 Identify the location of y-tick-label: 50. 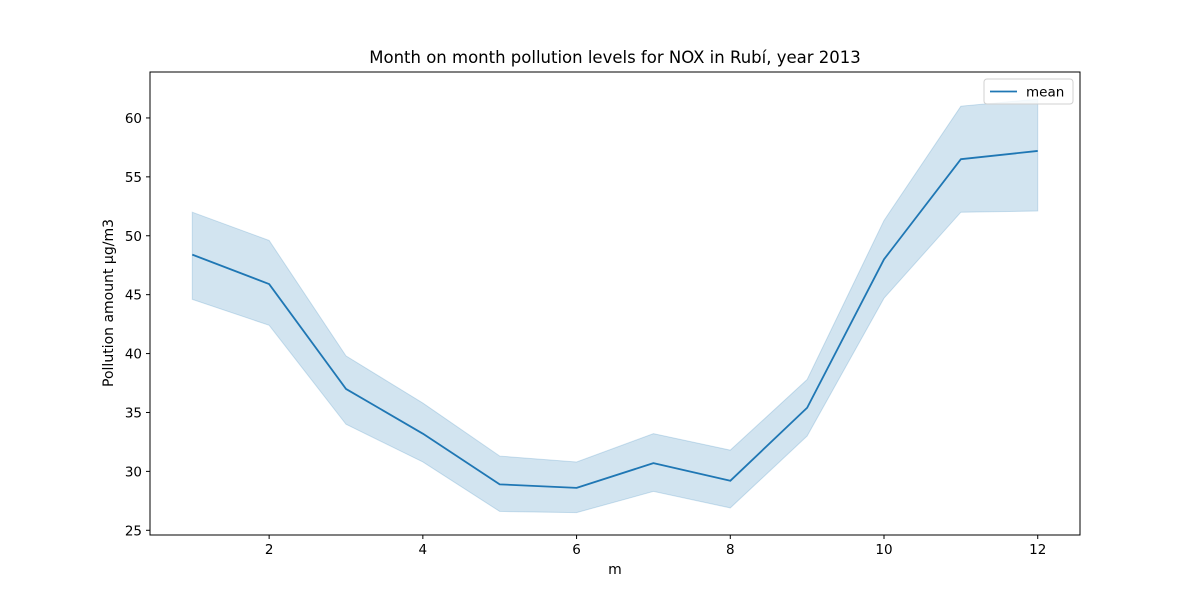
(133, 237).